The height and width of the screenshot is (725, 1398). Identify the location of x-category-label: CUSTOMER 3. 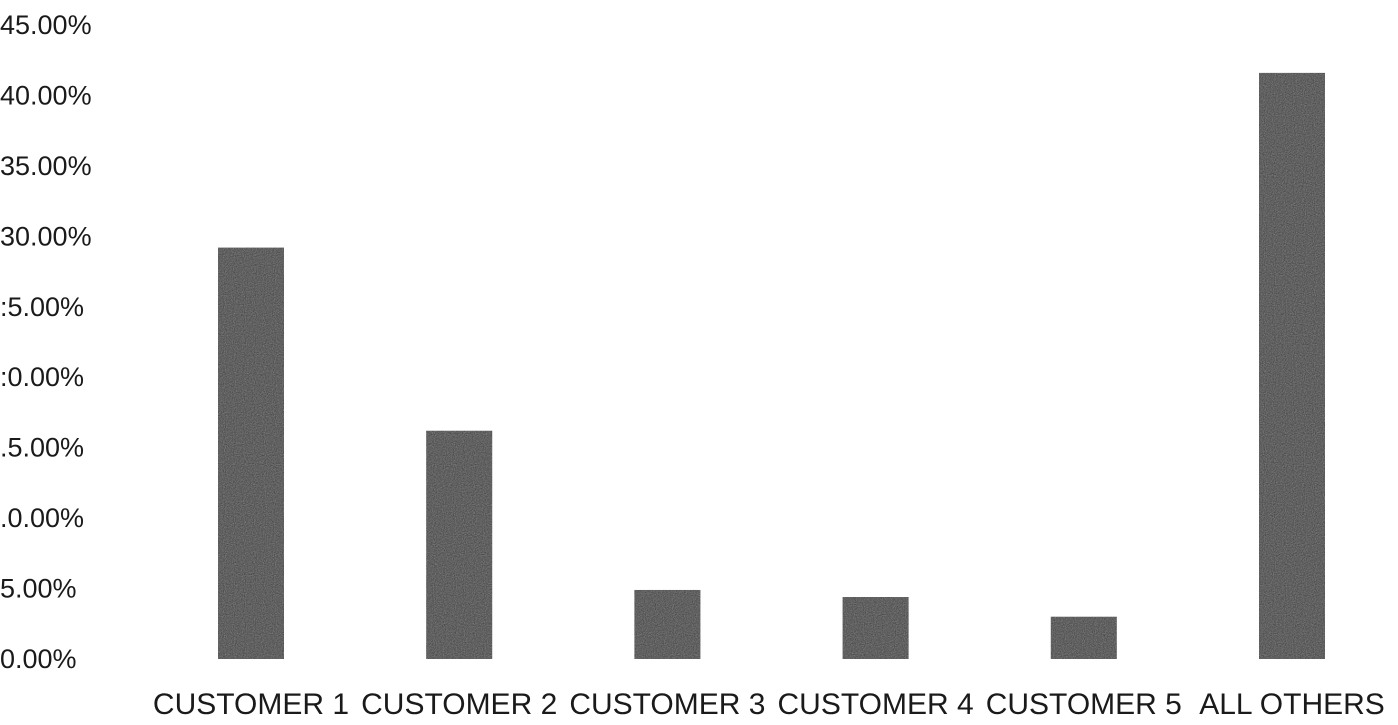
(667, 704).